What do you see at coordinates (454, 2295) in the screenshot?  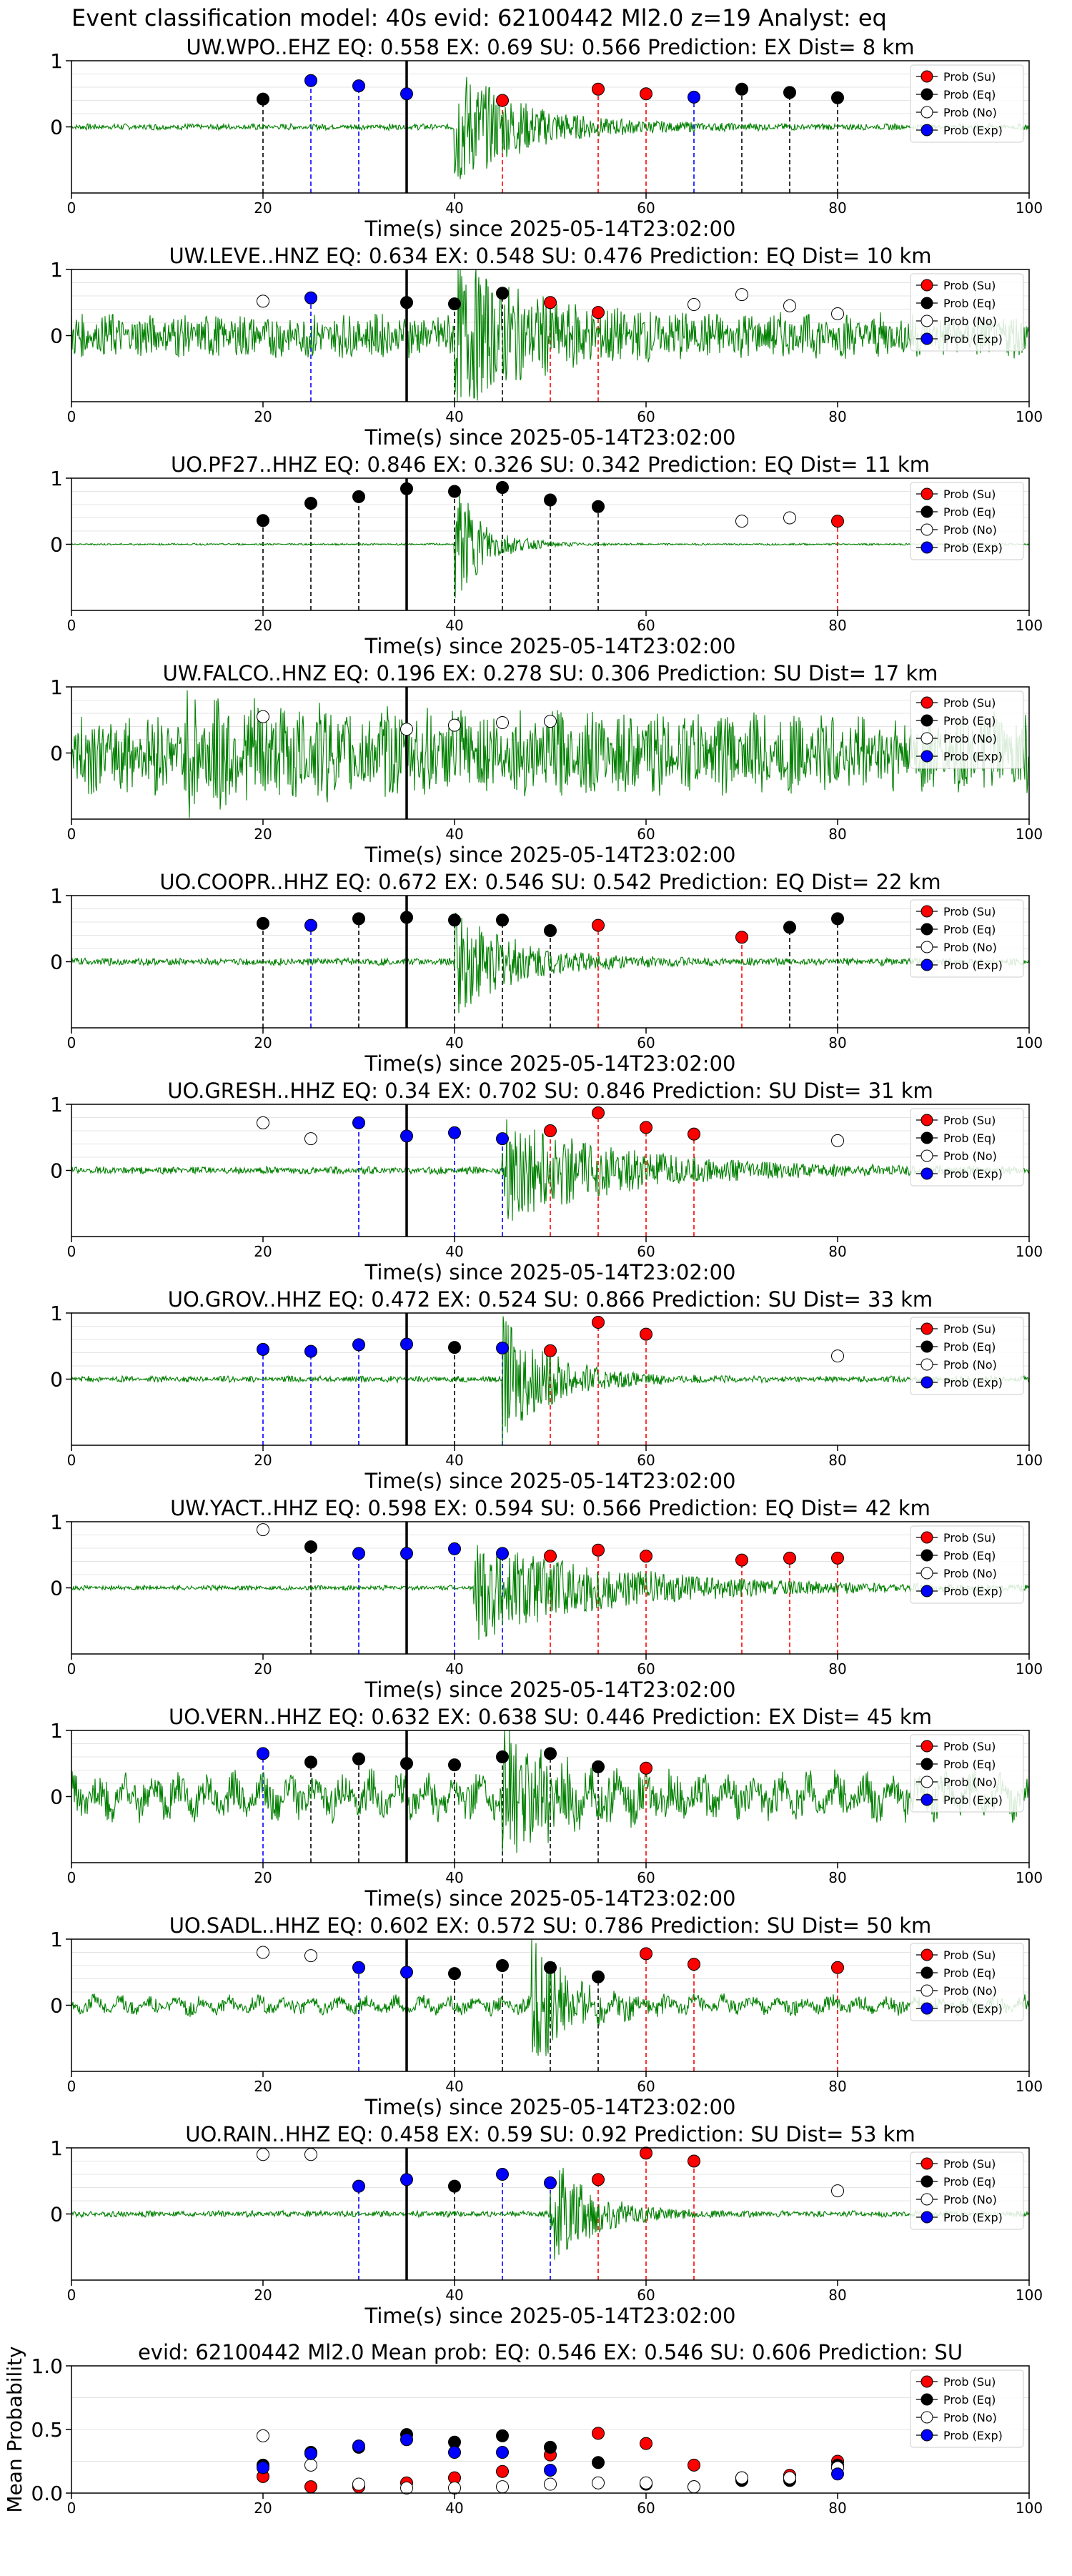 I see `x-tick-label: 40` at bounding box center [454, 2295].